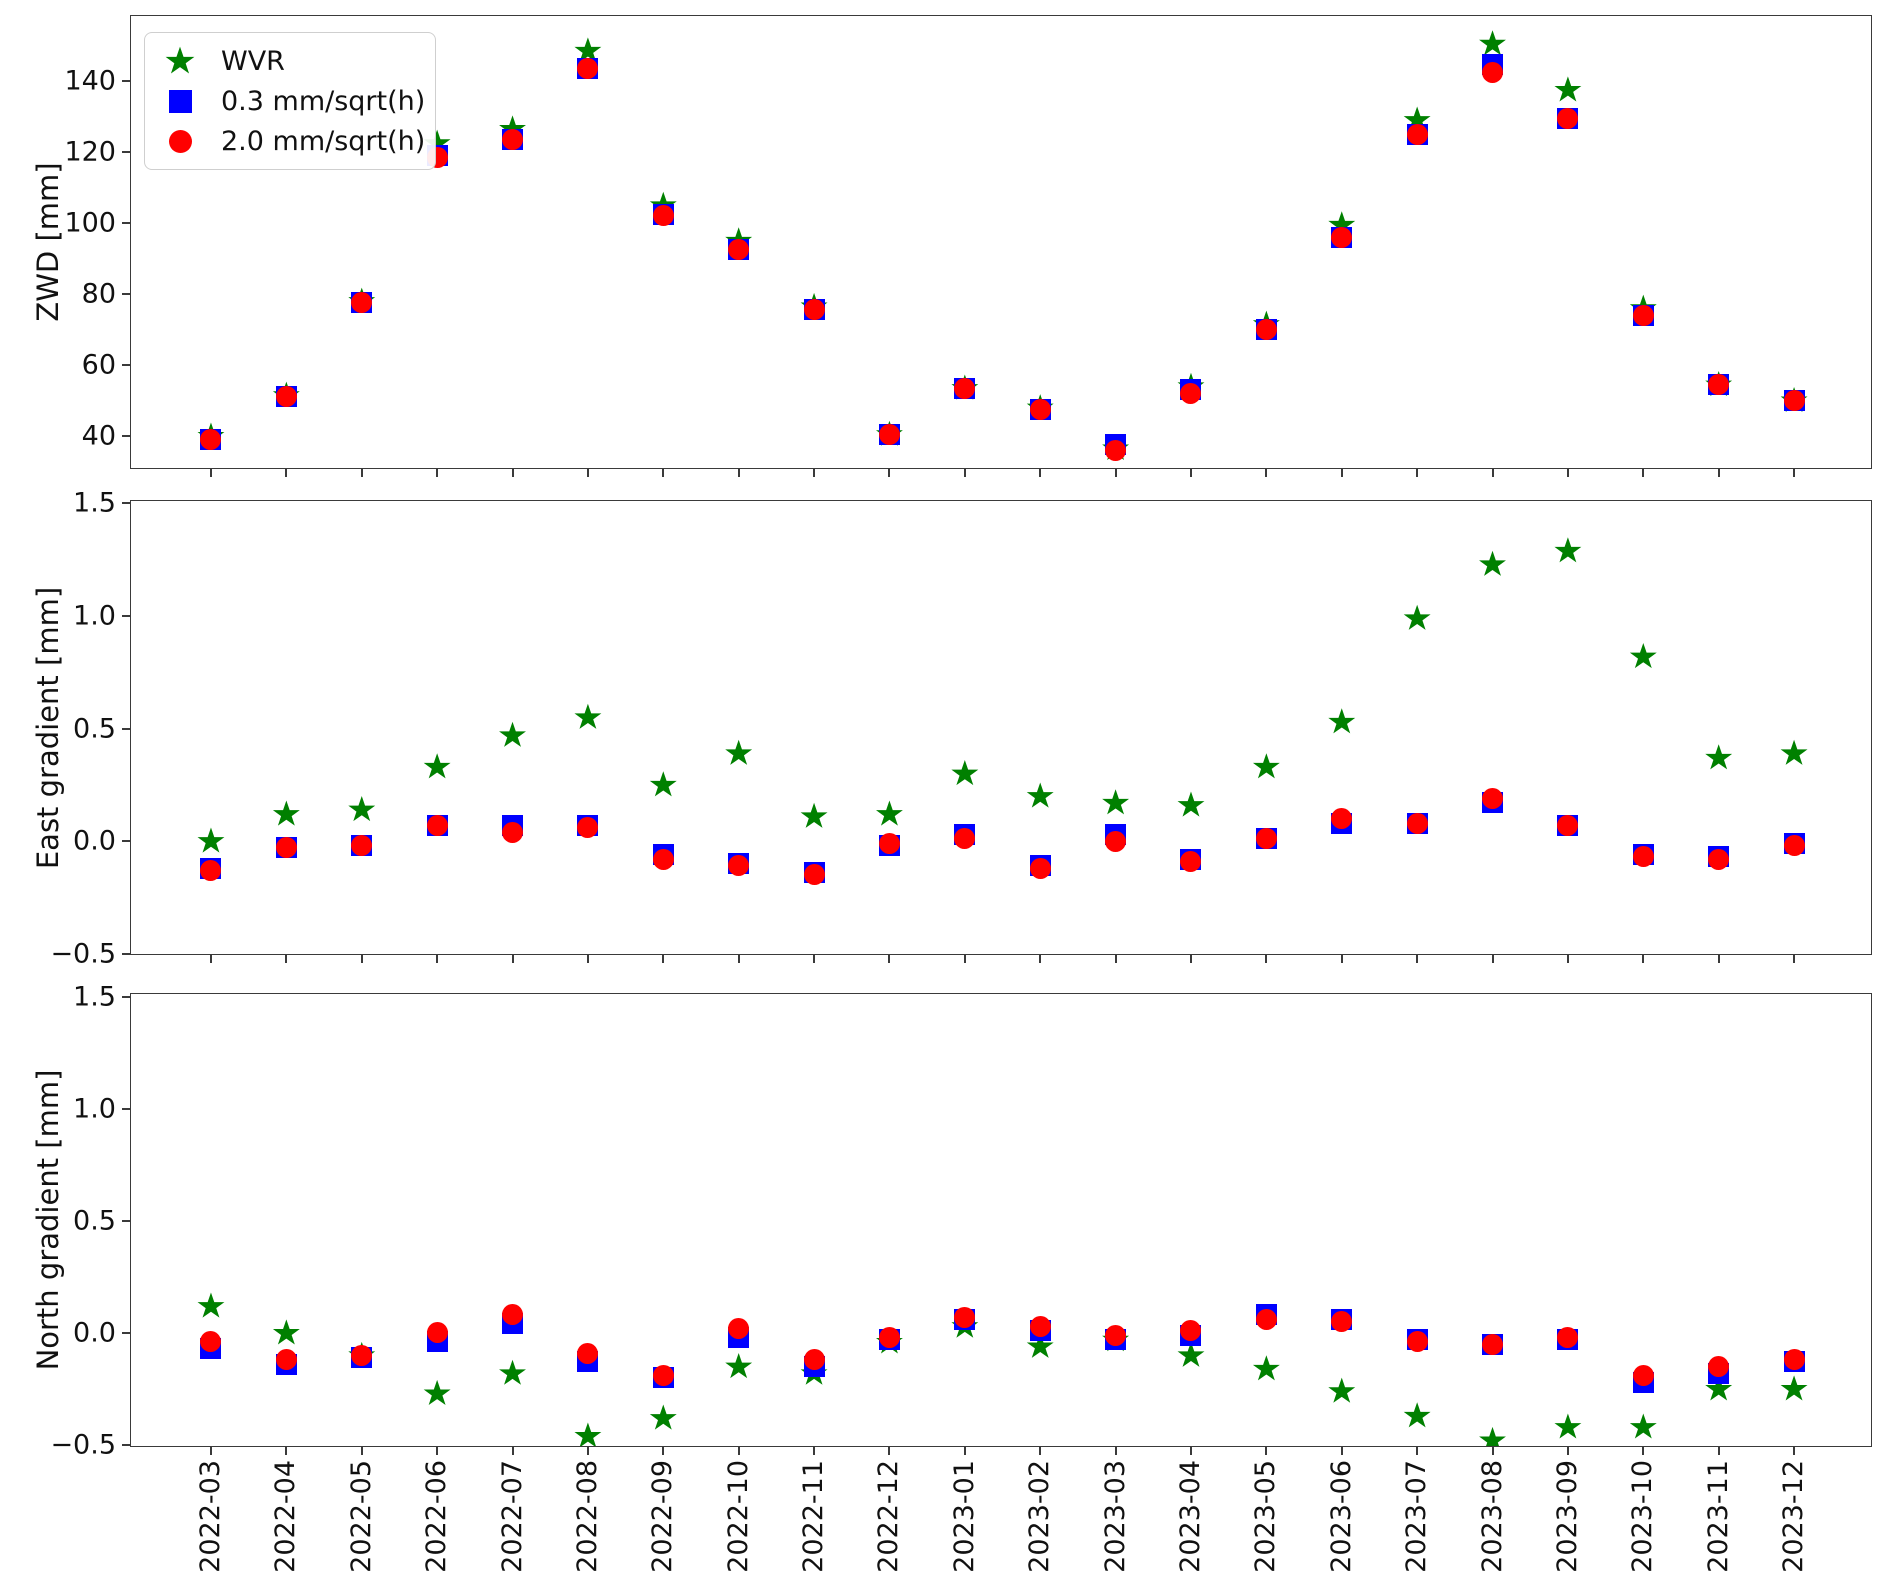 The width and height of the screenshot is (1892, 1596). I want to click on legend-label-rate-2-0: 2.0 mm/sqrt(h), so click(323, 141).